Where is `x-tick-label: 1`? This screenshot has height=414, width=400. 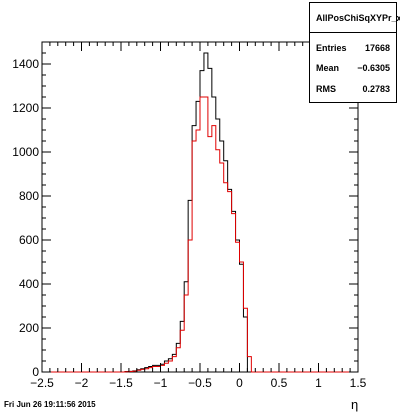
x-tick-label: 1 is located at coordinates (318, 383).